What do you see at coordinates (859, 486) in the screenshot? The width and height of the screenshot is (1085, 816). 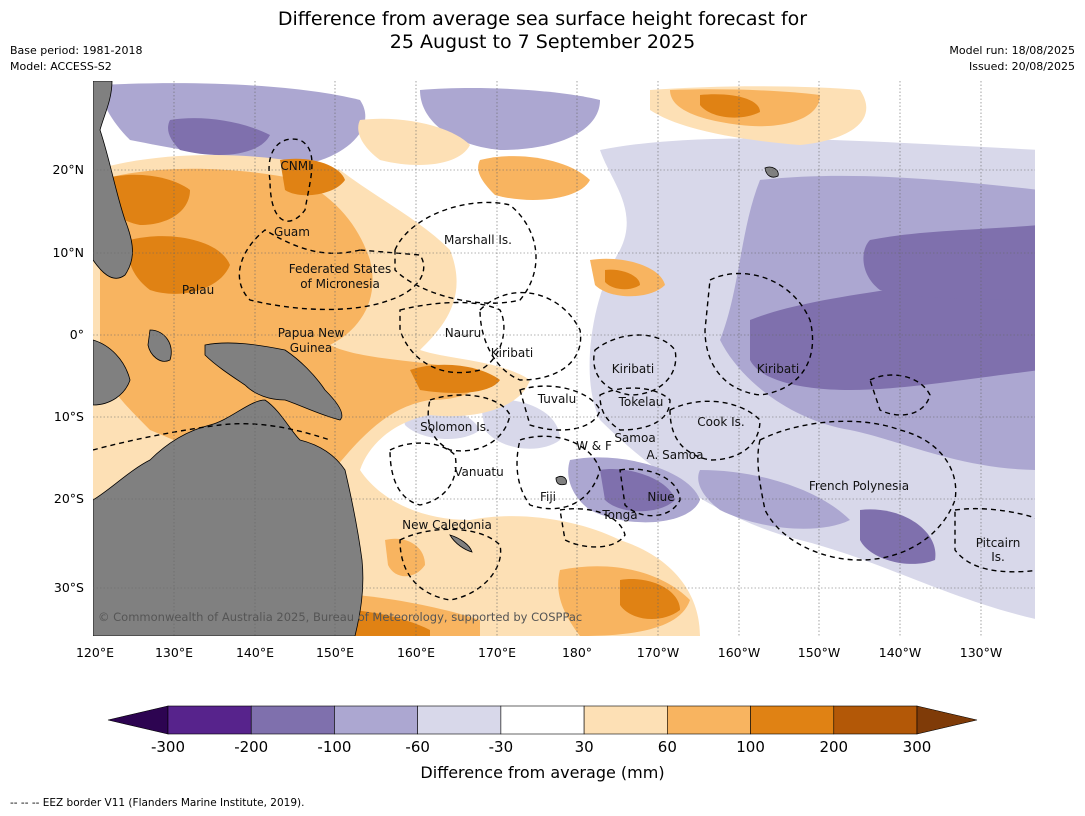 I see `label-french-polynesia: French Polynesia` at bounding box center [859, 486].